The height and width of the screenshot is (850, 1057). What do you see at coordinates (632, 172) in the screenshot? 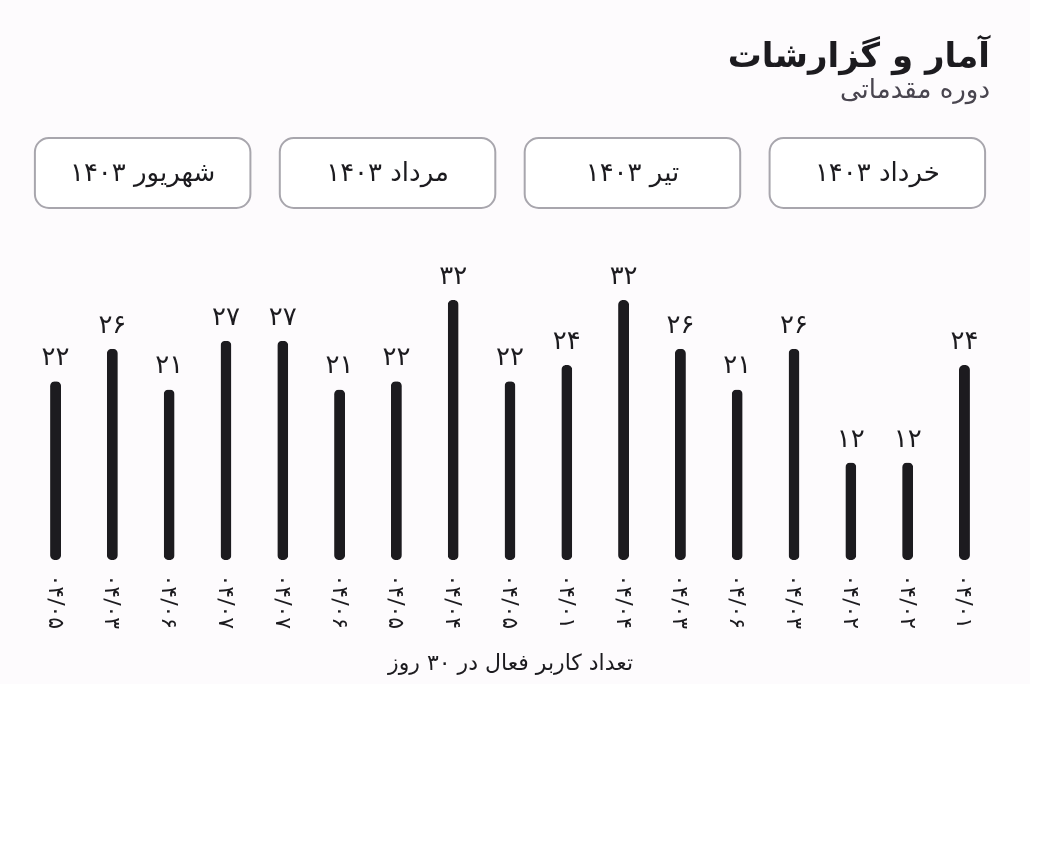
I see `text: تیر ۱۴۰۳` at bounding box center [632, 172].